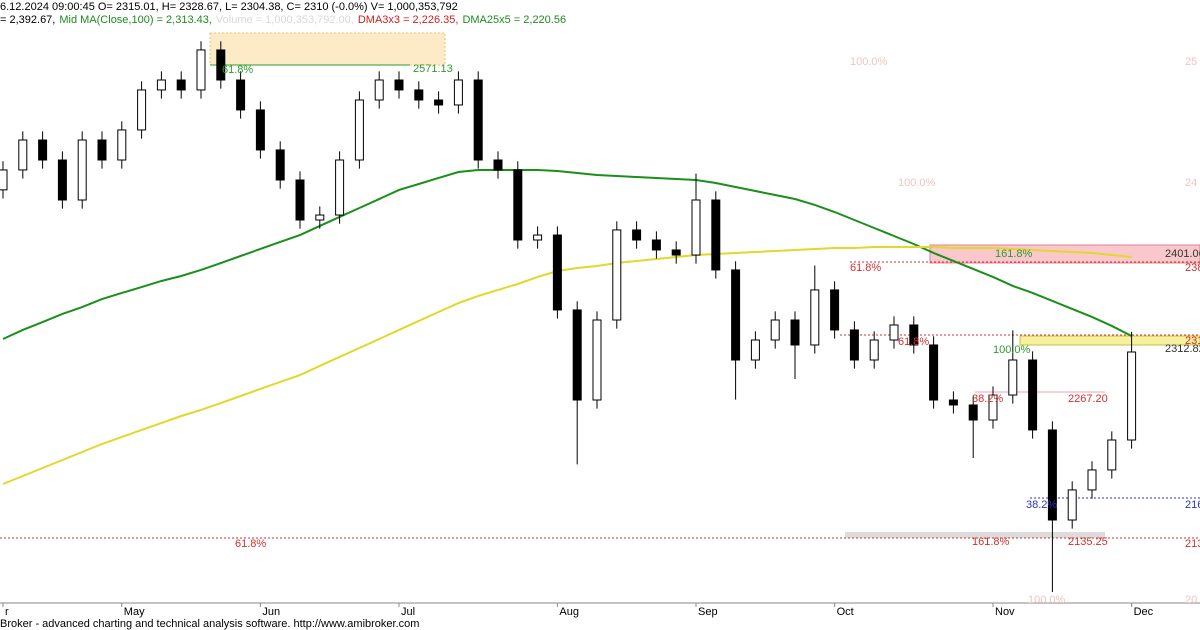  What do you see at coordinates (708, 612) in the screenshot?
I see `x-tick-label: Sep` at bounding box center [708, 612].